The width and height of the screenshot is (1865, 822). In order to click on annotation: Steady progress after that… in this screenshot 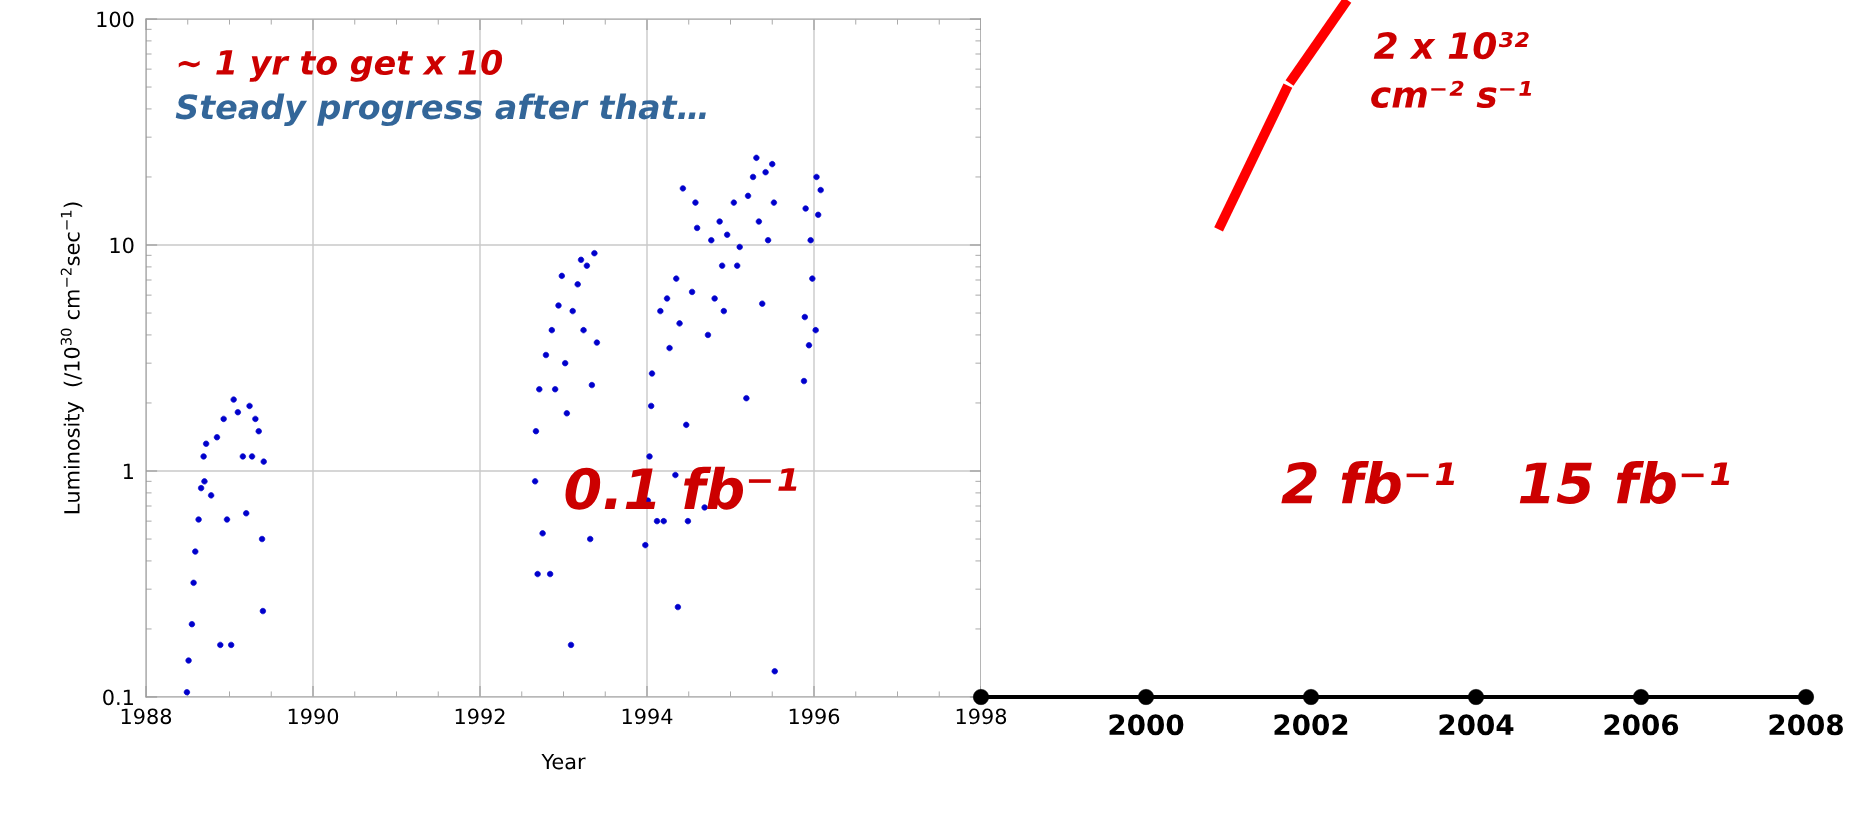, I will do `click(440, 110)`.